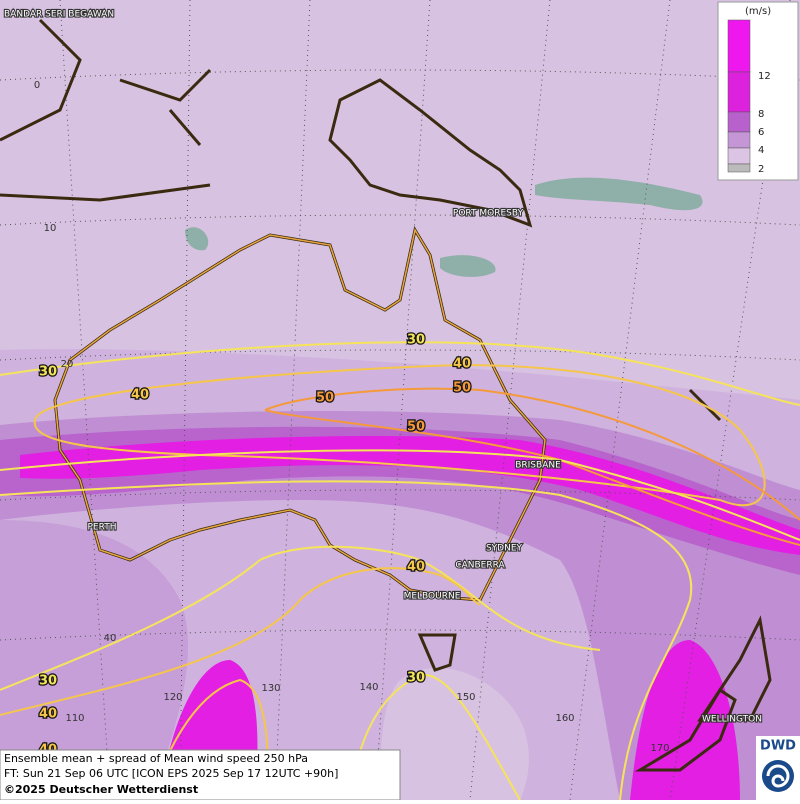 Image resolution: width=800 pixels, height=804 pixels. I want to click on footer-box, so click(200, 775).